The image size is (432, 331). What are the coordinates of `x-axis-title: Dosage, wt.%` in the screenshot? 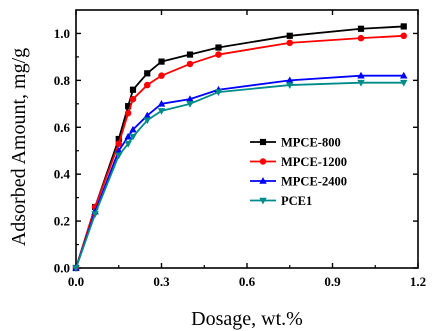 It's located at (247, 319).